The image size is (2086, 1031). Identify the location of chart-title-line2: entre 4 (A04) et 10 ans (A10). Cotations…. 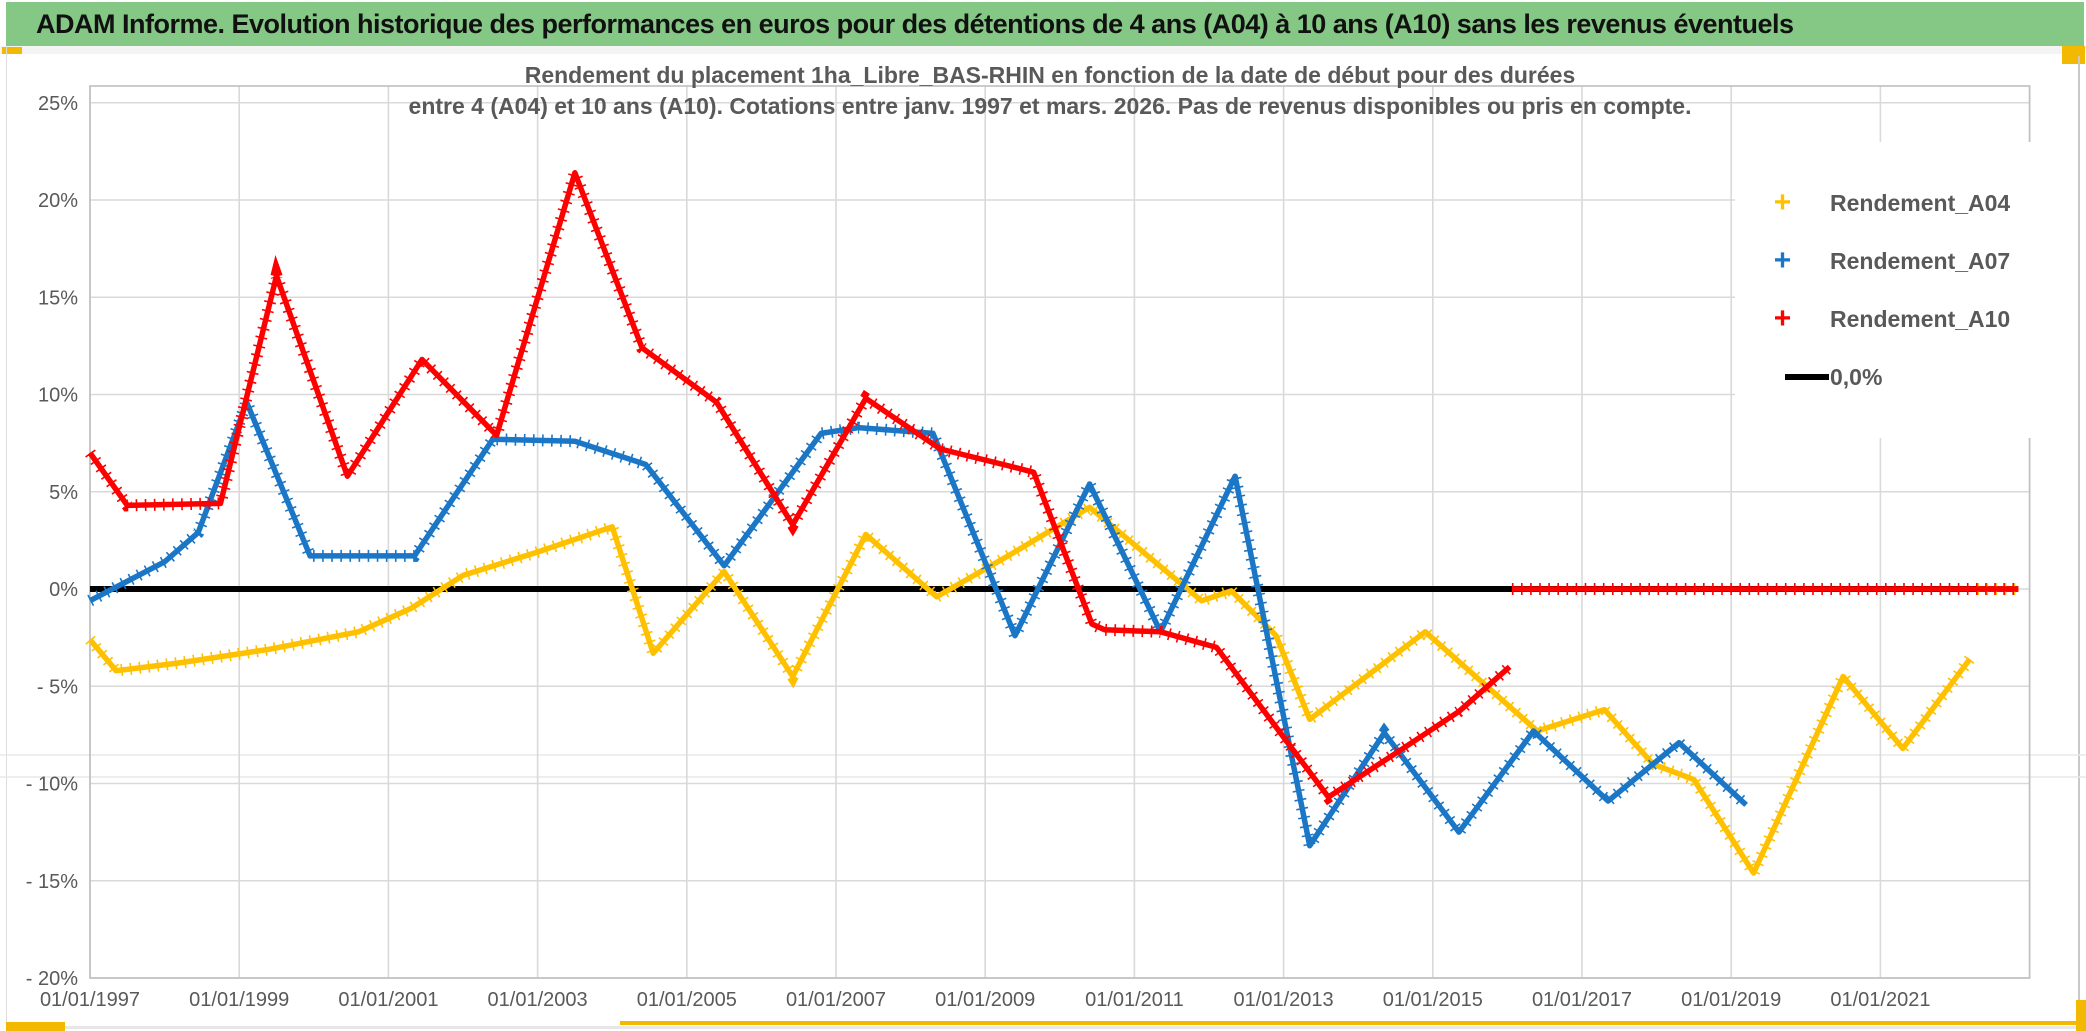
(1050, 106).